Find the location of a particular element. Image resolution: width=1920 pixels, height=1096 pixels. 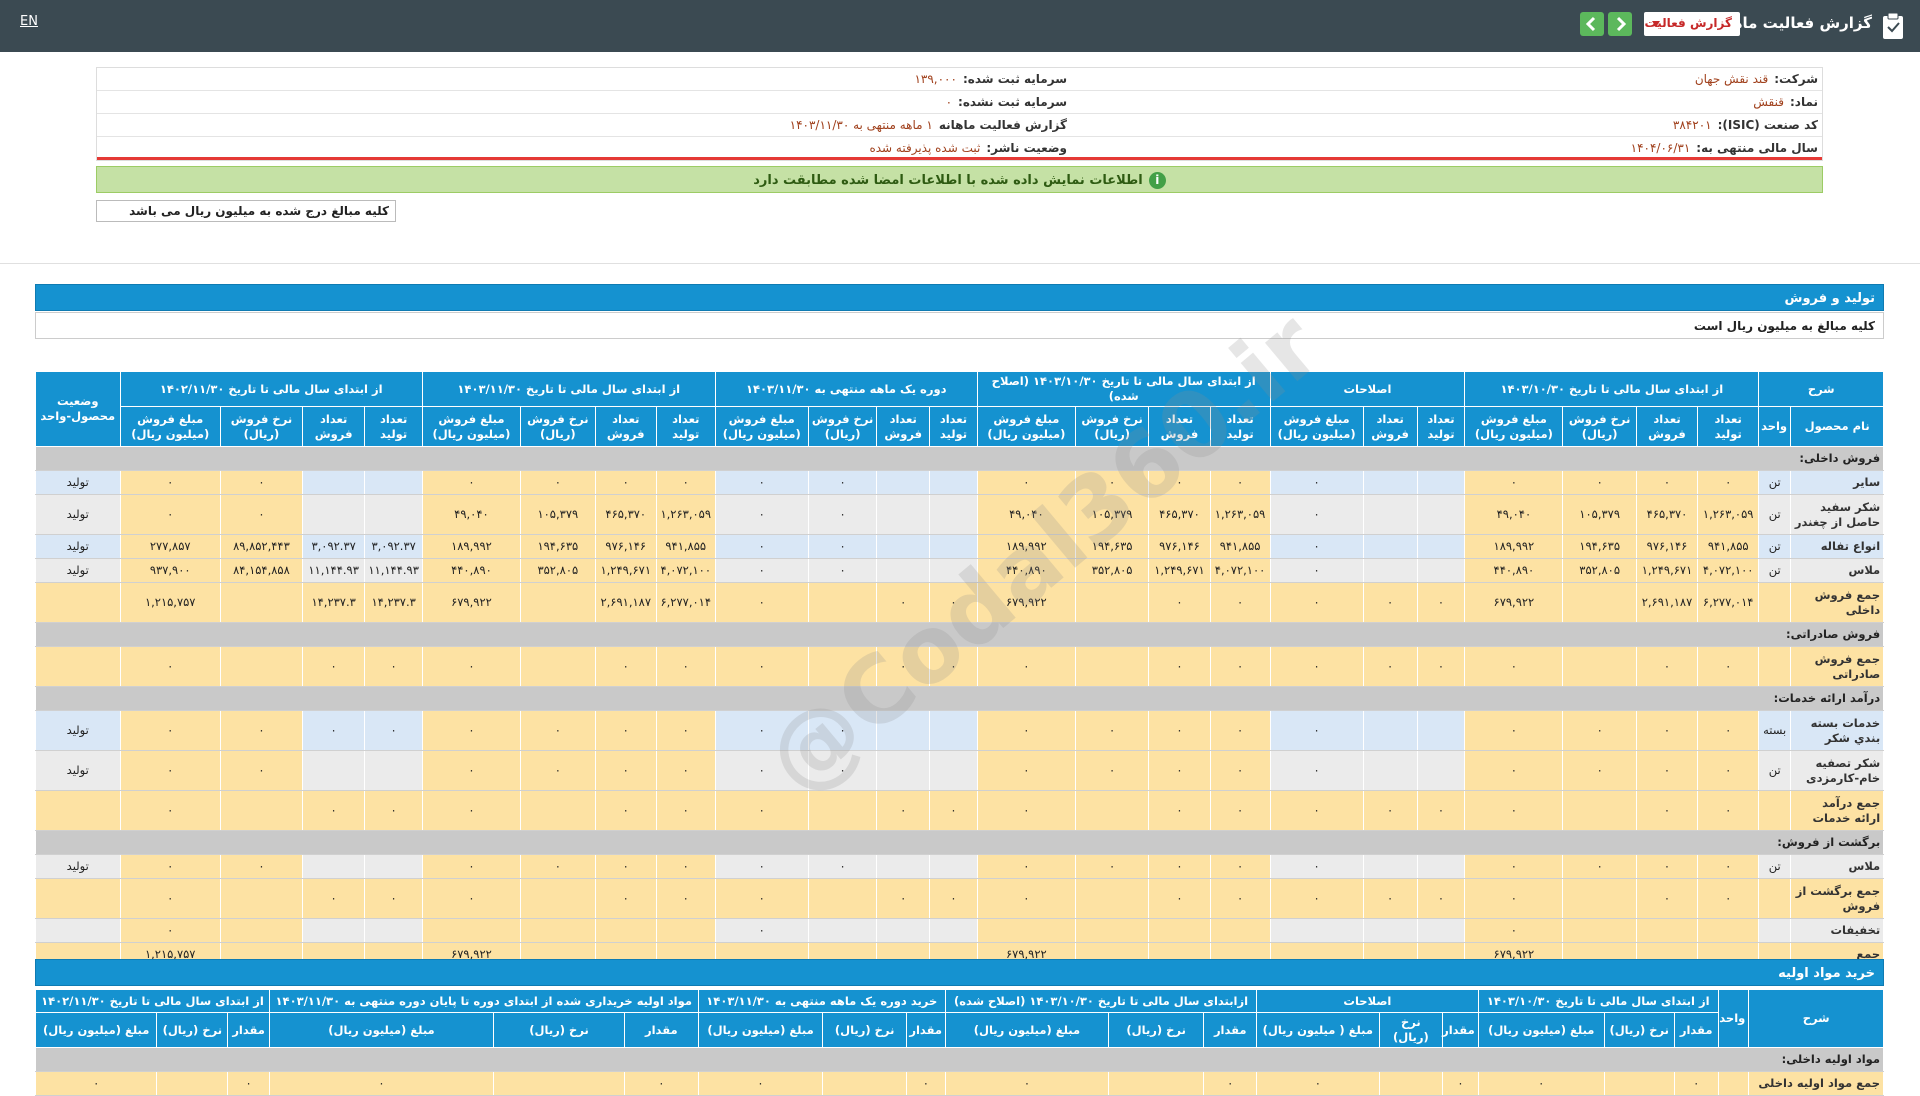

row-label: سایر is located at coordinates (1837, 482).